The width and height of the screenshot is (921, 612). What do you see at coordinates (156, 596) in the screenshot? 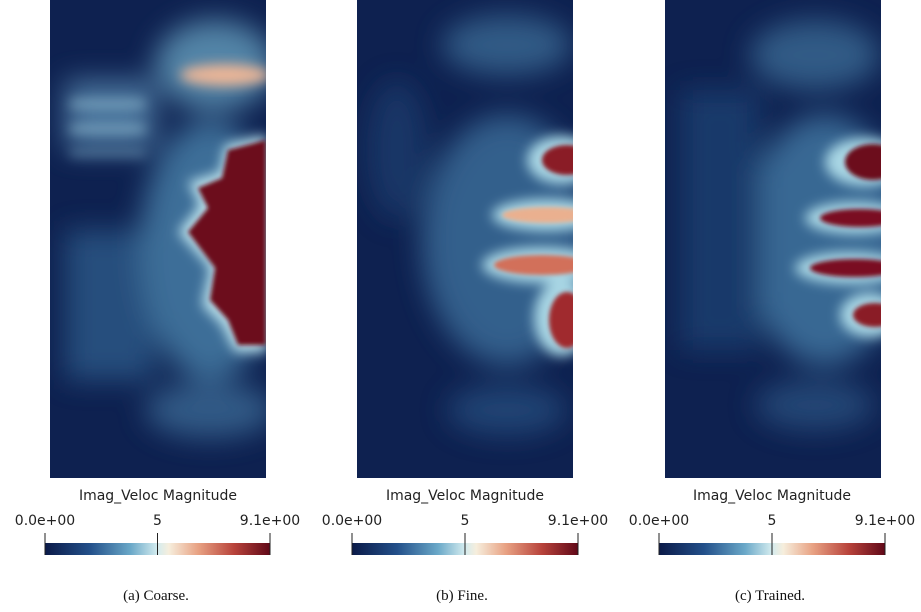
I see `caption: (a) Coarse.` at bounding box center [156, 596].